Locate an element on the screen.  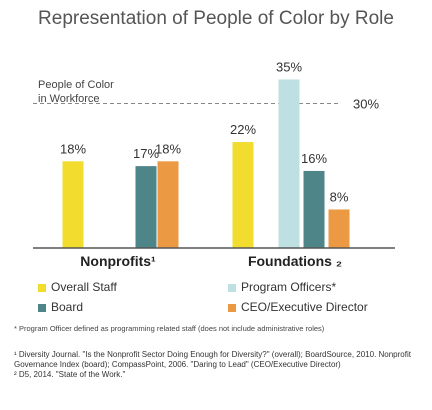
legend-item-ceo: CEO/Executive Director is located at coordinates (298, 307).